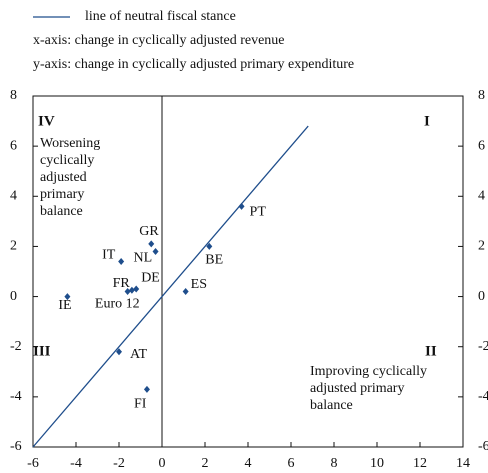  What do you see at coordinates (63, 177) in the screenshot?
I see `annotation: adjusted` at bounding box center [63, 177].